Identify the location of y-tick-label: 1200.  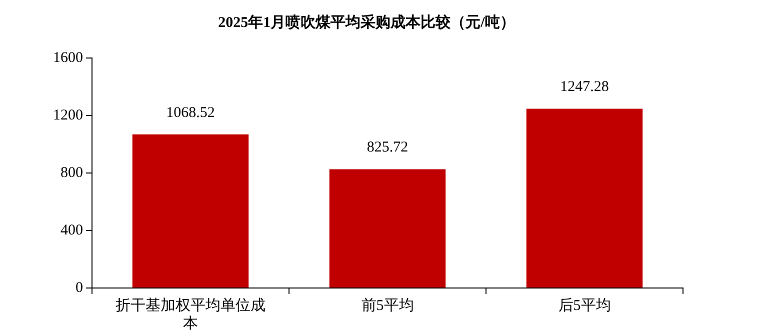
(68, 115).